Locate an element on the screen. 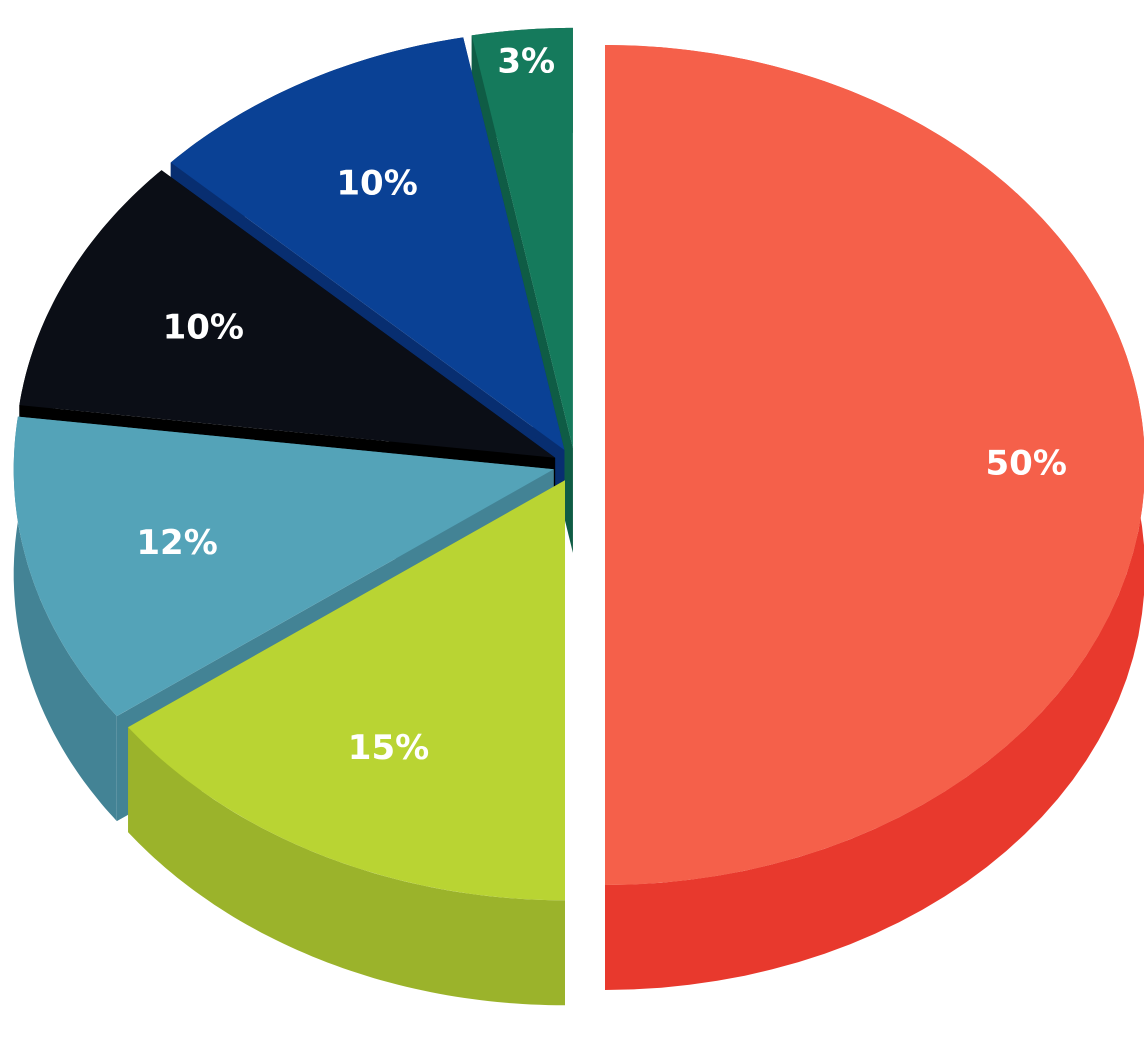 The width and height of the screenshot is (1144, 1058). slice-label-0: 50% is located at coordinates (1026, 464).